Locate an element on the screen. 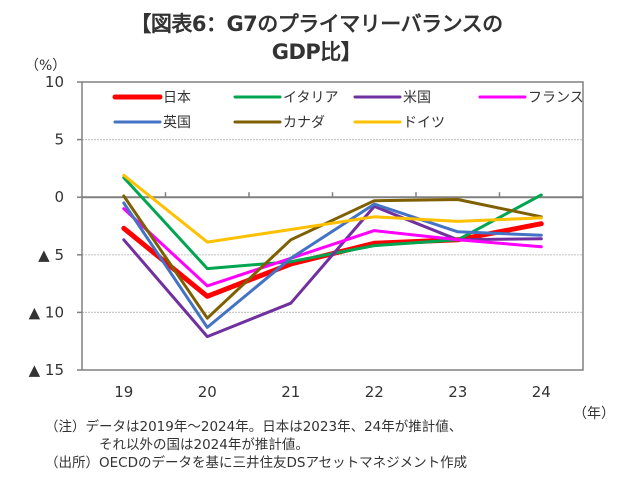  legend-item: ドイツ is located at coordinates (399, 123).